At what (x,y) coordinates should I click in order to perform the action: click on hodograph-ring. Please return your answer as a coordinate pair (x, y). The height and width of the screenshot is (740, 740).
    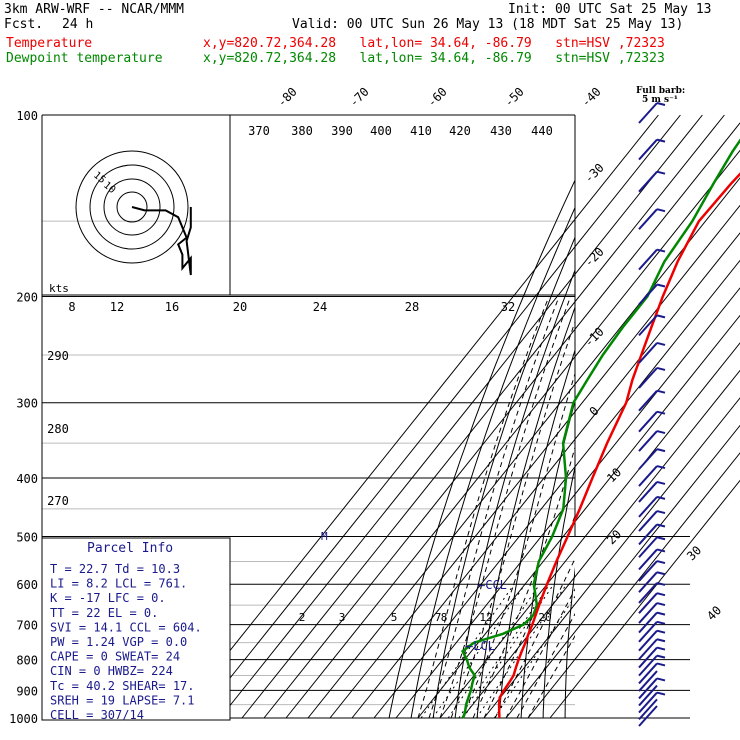
    Looking at the image, I should click on (132, 207).